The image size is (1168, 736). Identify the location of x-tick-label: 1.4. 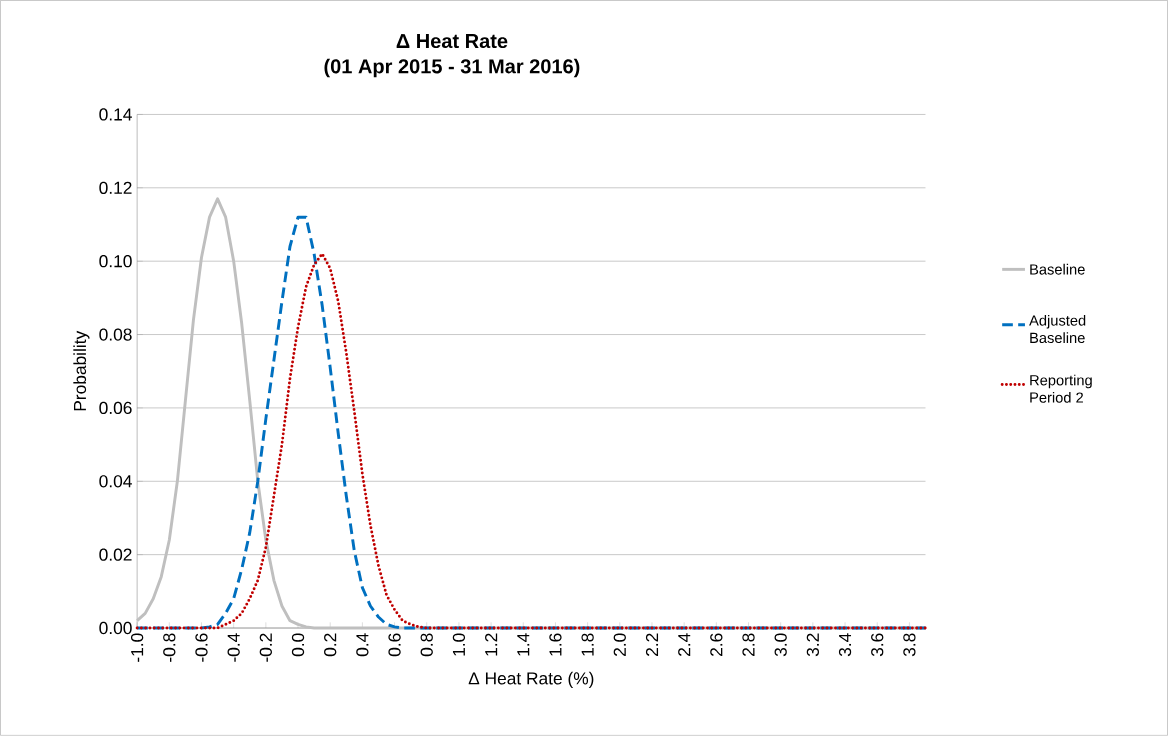
(523, 644).